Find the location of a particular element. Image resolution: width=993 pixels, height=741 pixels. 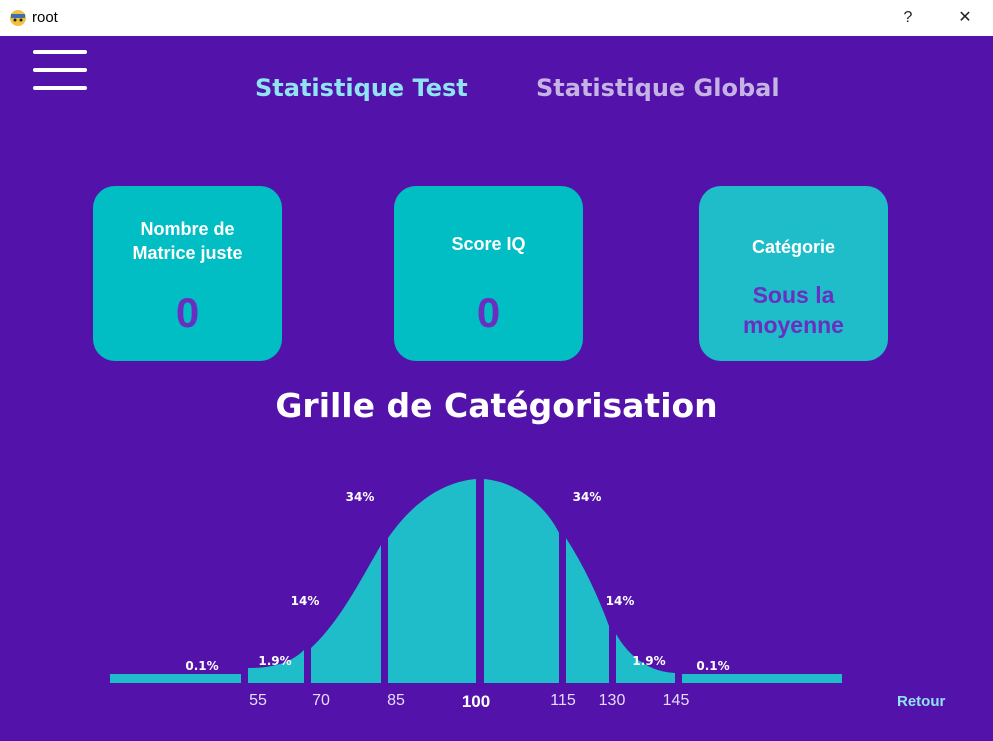

title-bar: root ? ✕ is located at coordinates (496, 18).